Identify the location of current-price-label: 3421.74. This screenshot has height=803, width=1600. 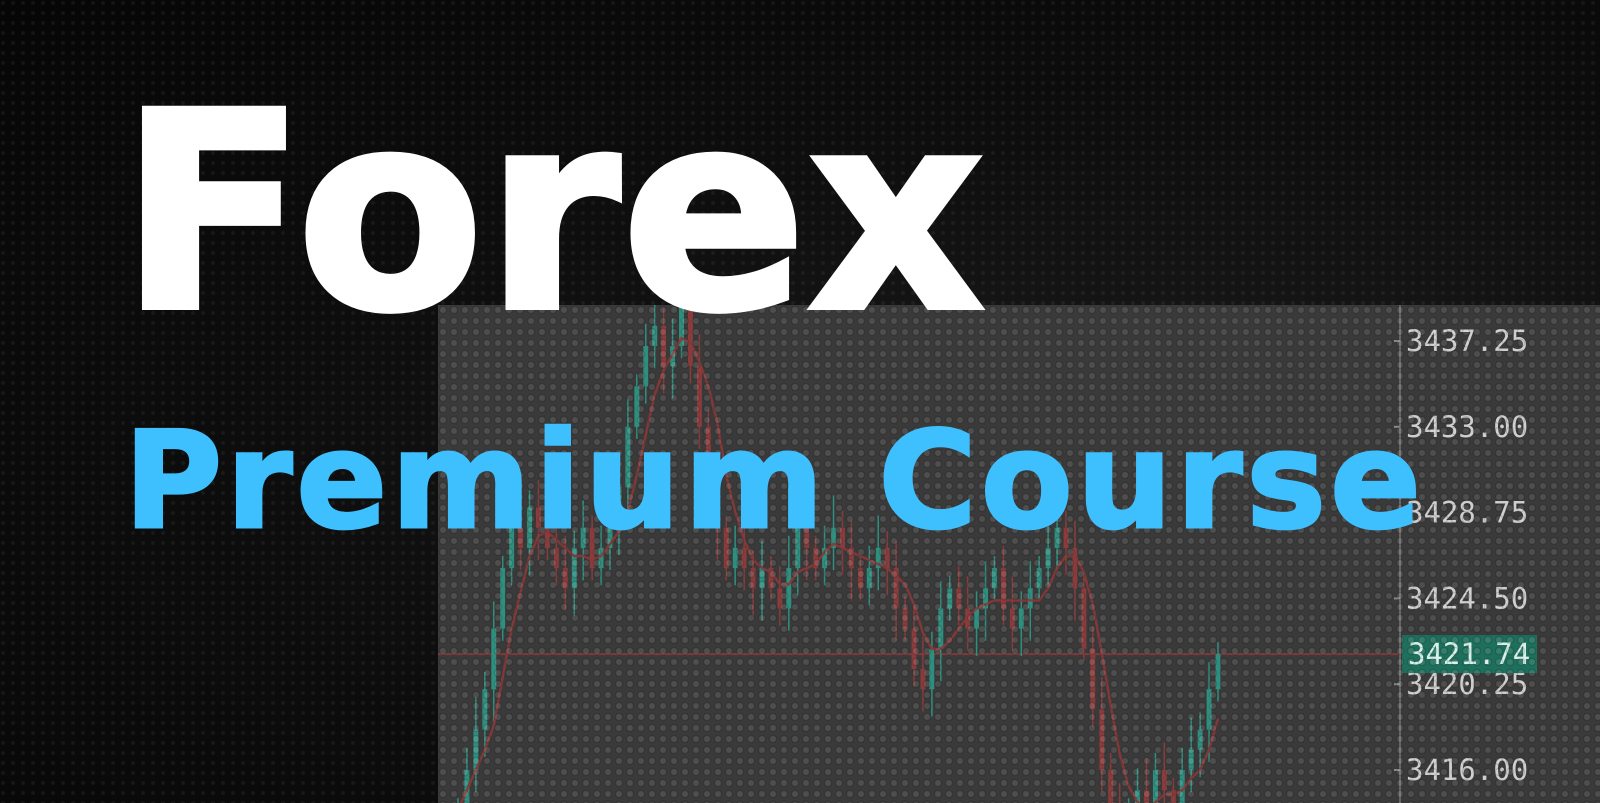
(1469, 654).